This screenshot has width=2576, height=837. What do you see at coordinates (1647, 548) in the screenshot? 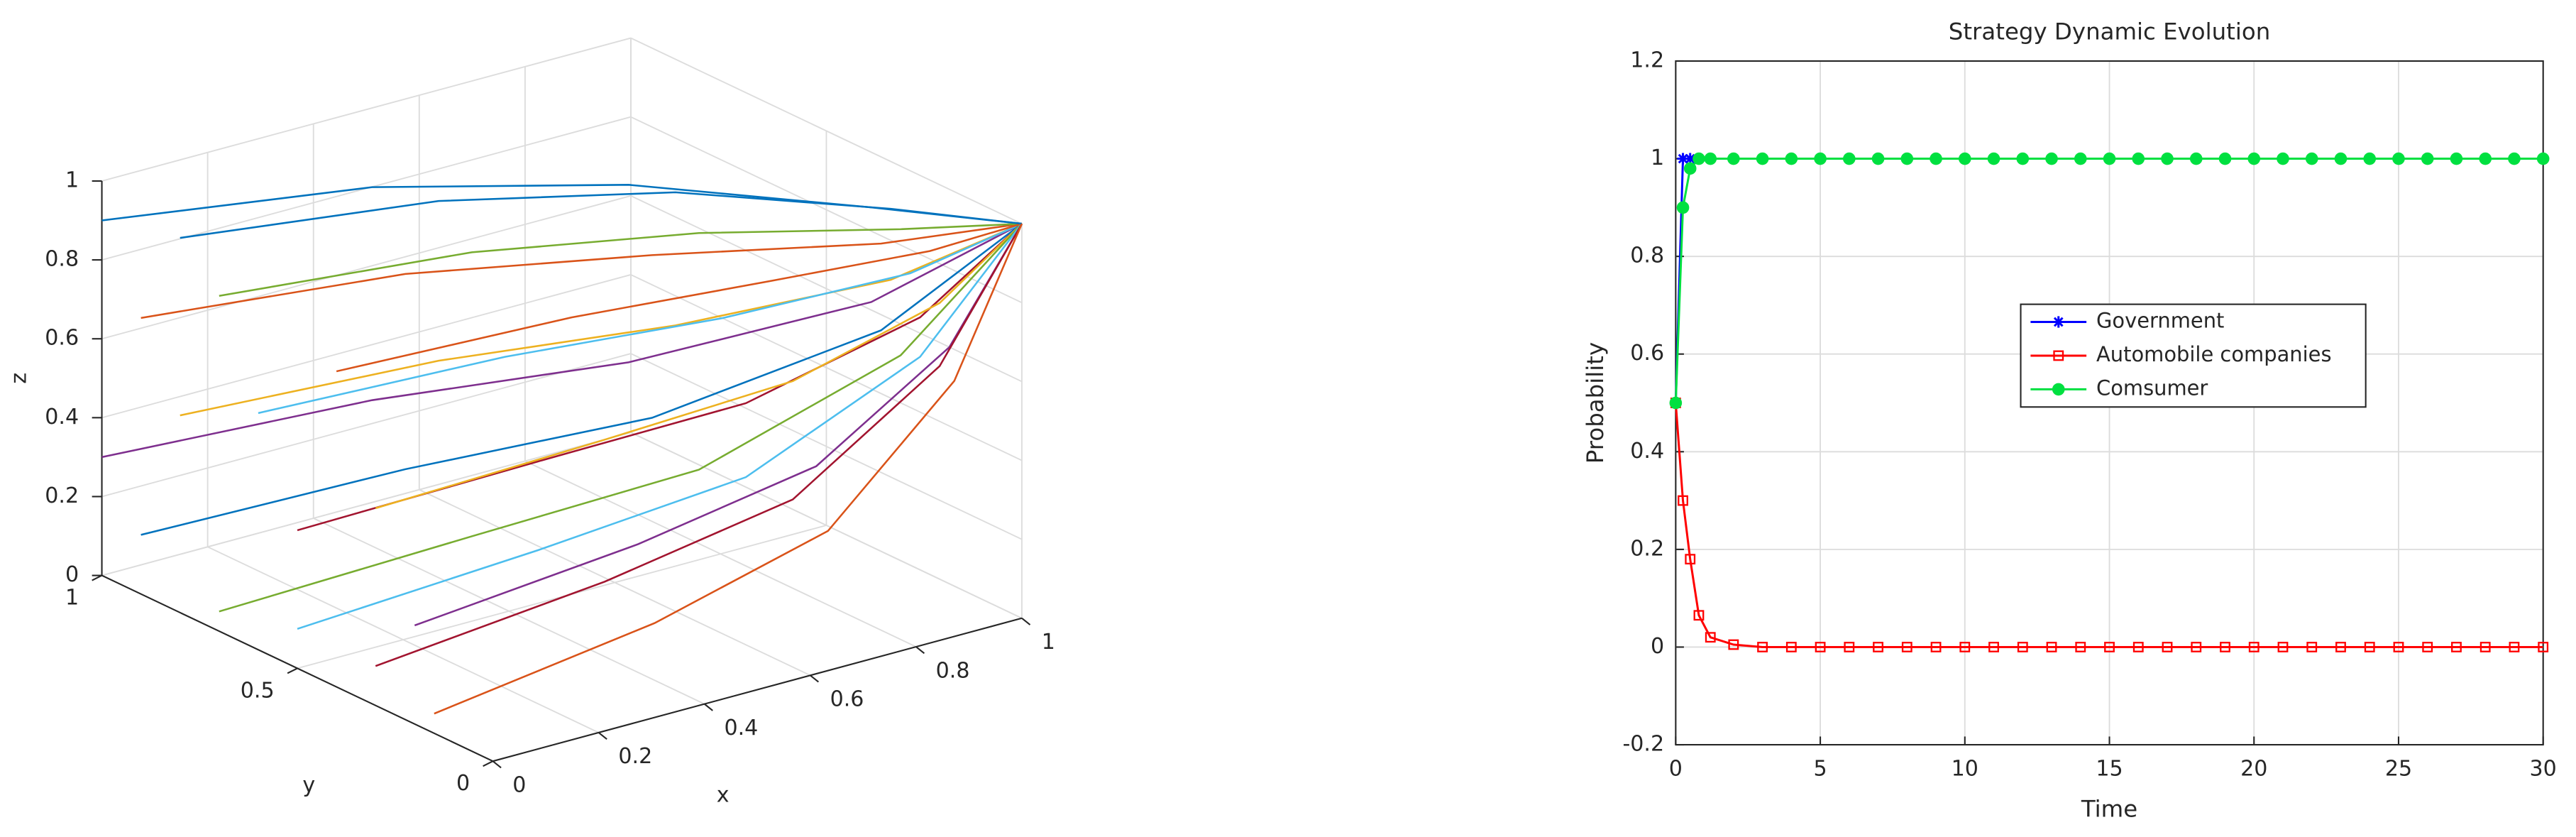
I see `y-tick-label: 0.2` at bounding box center [1647, 548].